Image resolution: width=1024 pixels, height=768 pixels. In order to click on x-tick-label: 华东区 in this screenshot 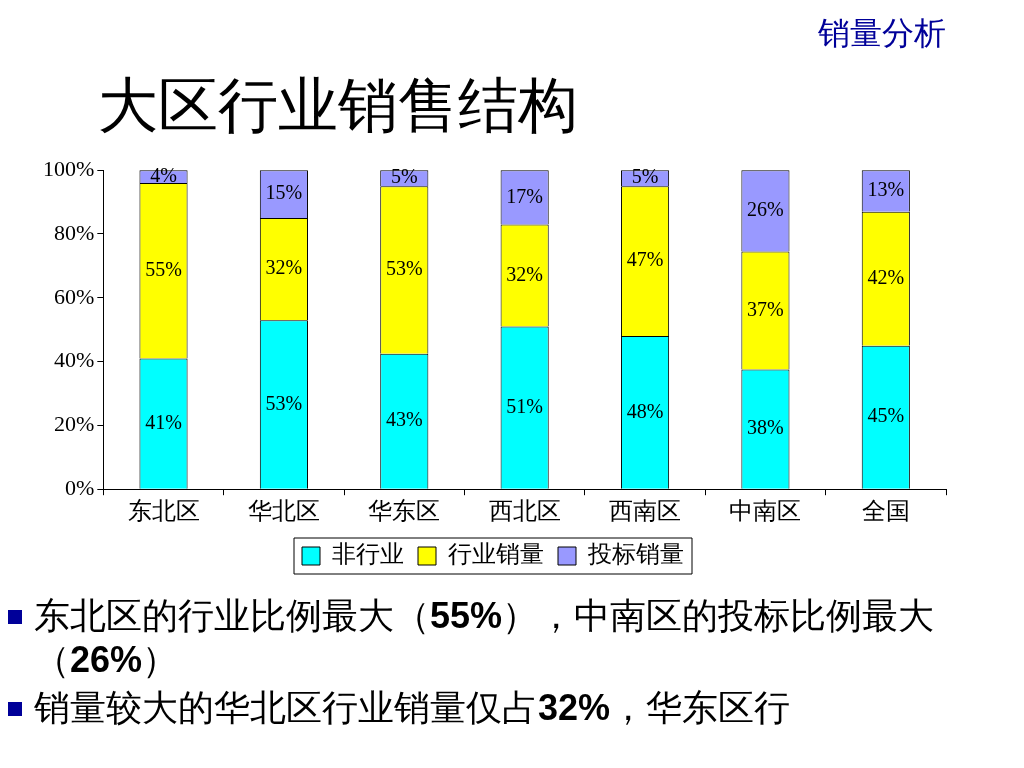, I will do `click(404, 510)`.